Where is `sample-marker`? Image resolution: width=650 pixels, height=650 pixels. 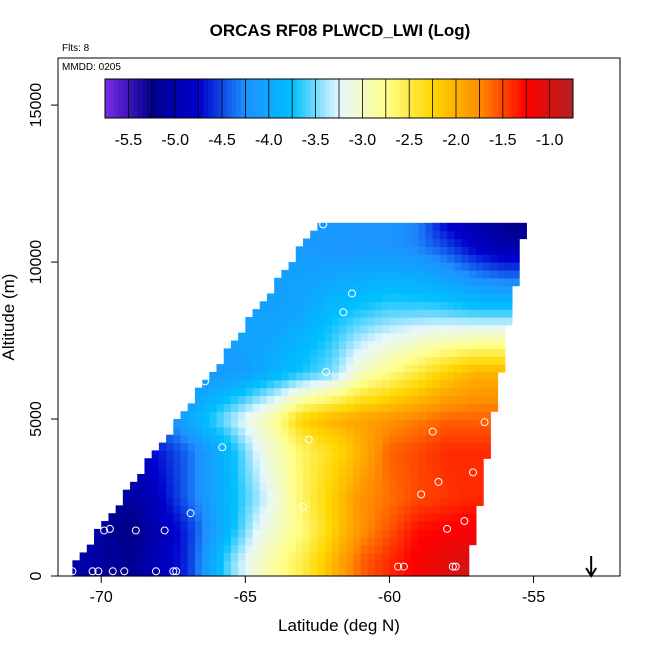 sample-marker is located at coordinates (447, 528).